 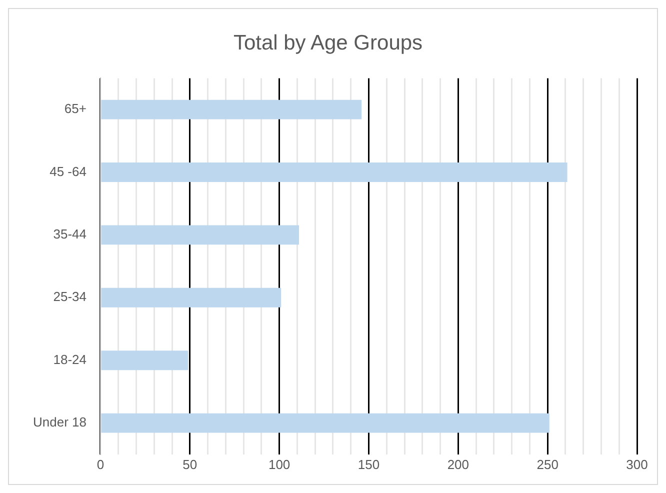 What do you see at coordinates (59, 422) in the screenshot?
I see `y-tick-label: Under 18` at bounding box center [59, 422].